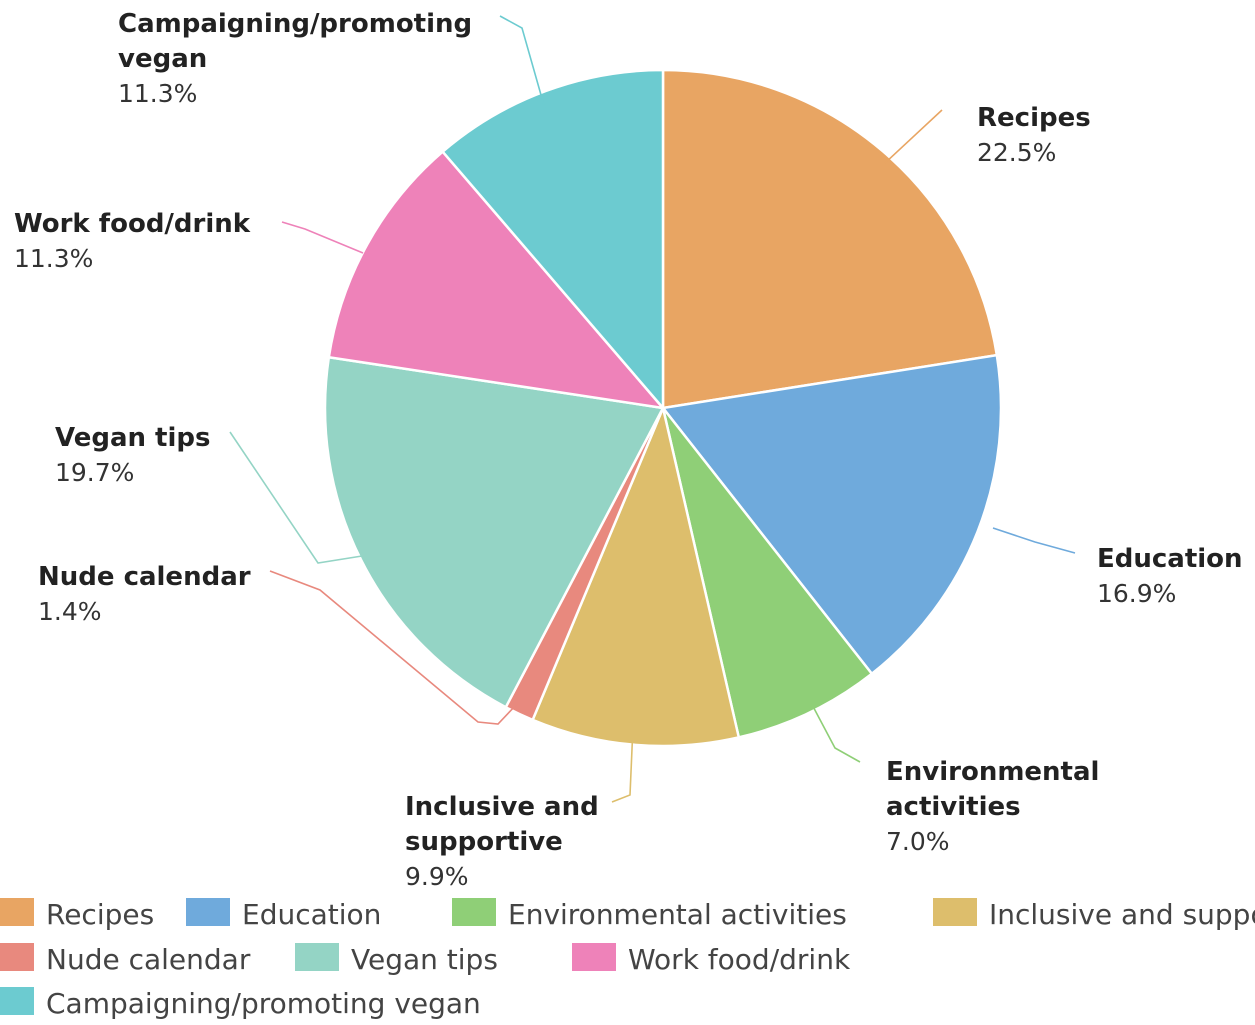 This screenshot has width=1255, height=1025. What do you see at coordinates (830, 239) in the screenshot?
I see `slice-recipes` at bounding box center [830, 239].